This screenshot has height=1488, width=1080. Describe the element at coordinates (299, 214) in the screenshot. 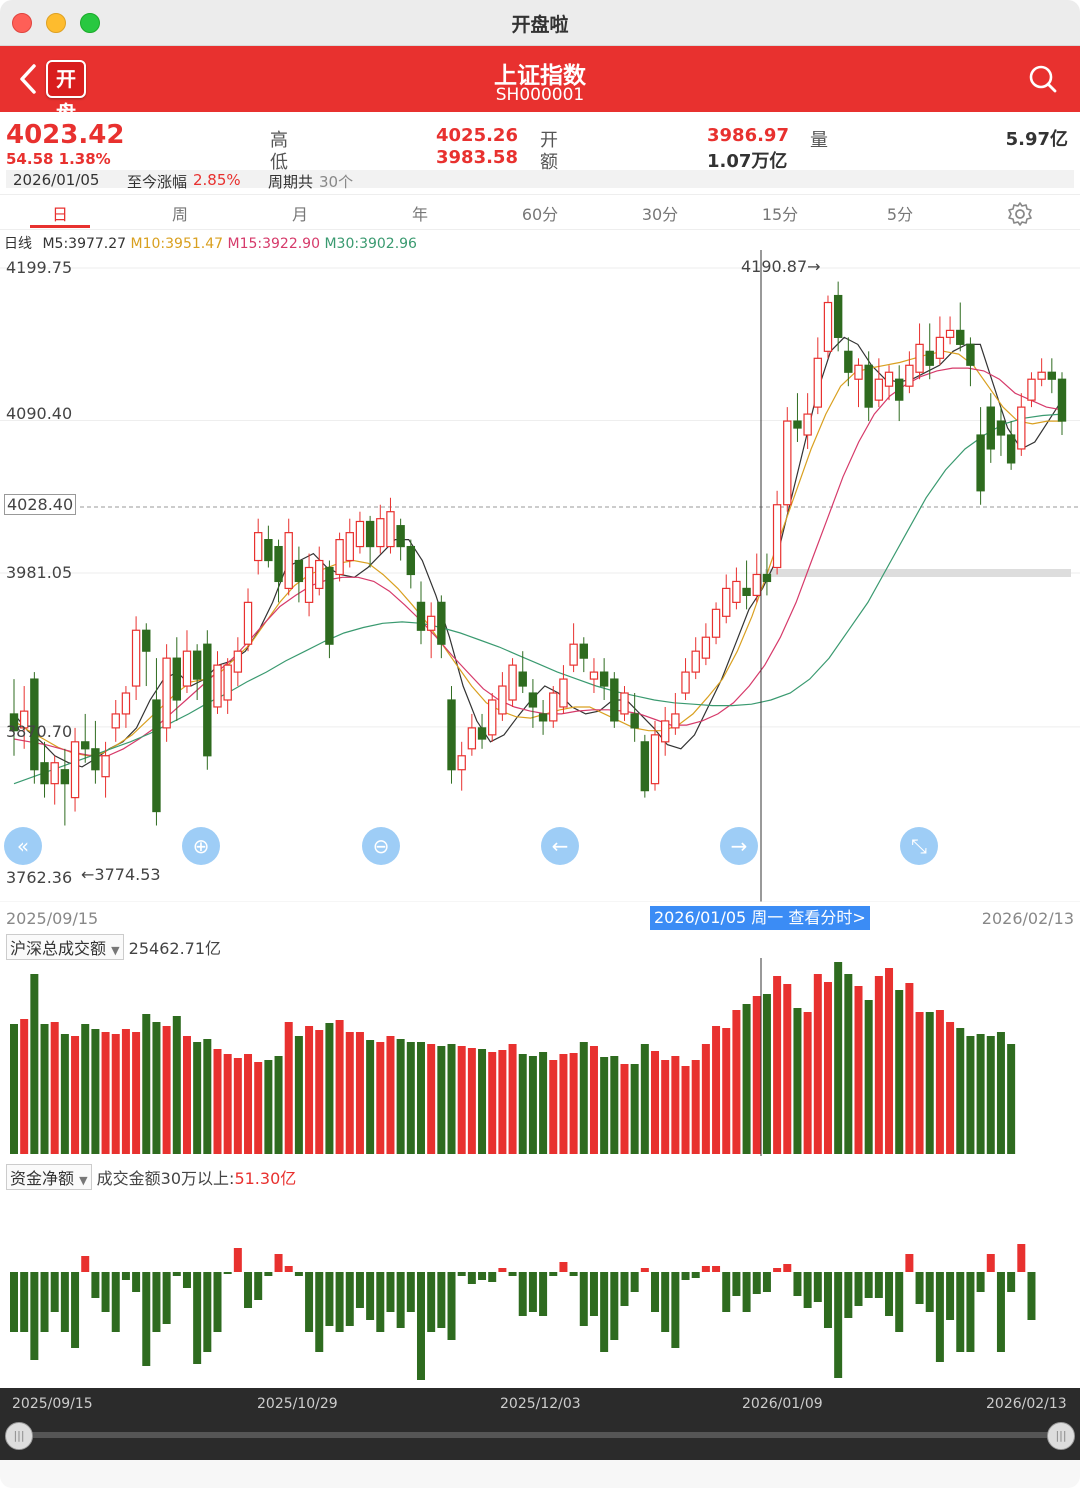

I see `tab-month: 月` at that location.